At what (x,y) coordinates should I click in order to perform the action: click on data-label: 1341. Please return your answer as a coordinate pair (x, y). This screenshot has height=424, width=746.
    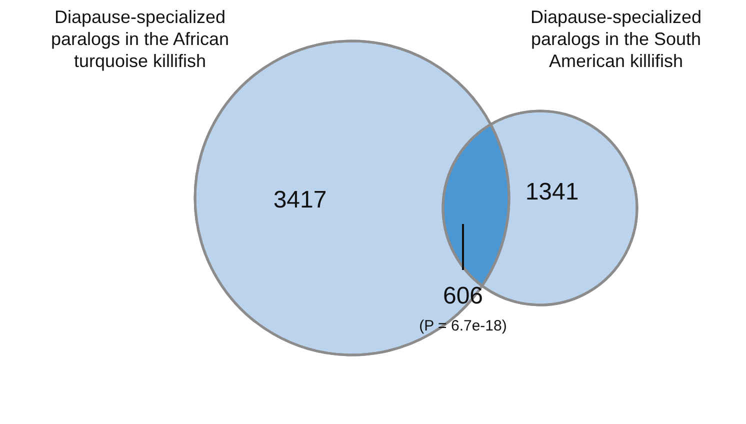
    Looking at the image, I should click on (552, 192).